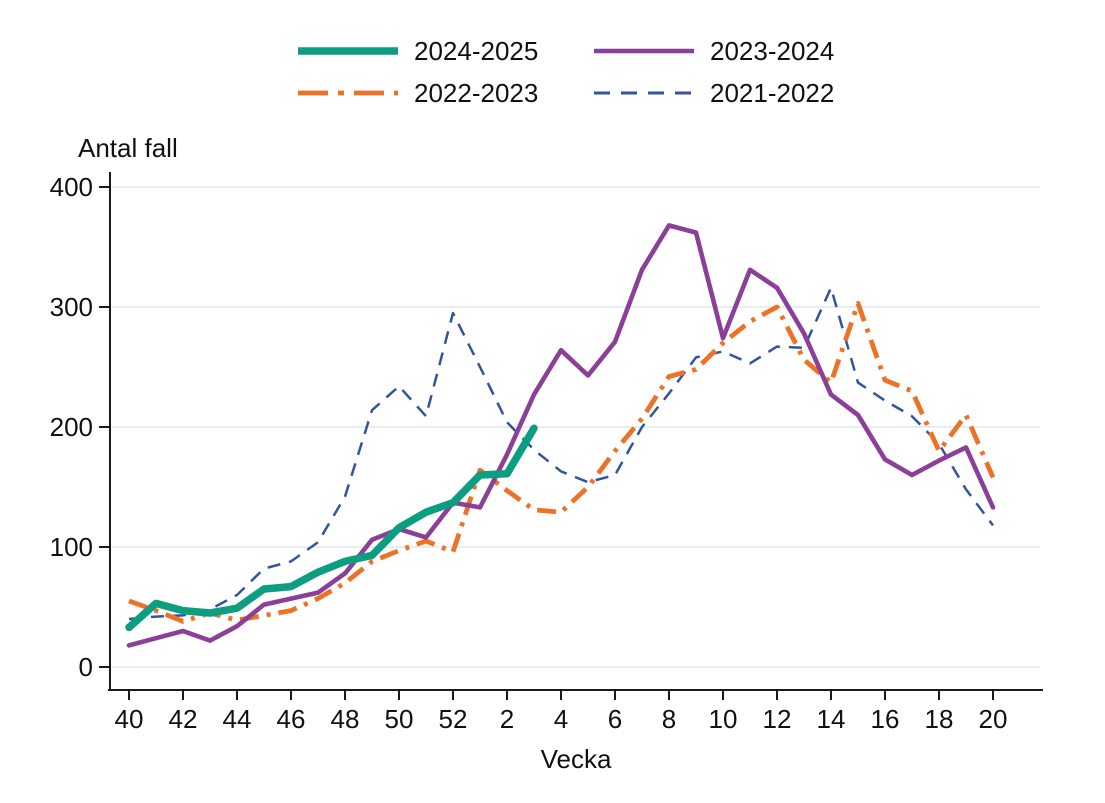 This screenshot has width=1105, height=803. What do you see at coordinates (237, 719) in the screenshot?
I see `x-tick-label-44: 44` at bounding box center [237, 719].